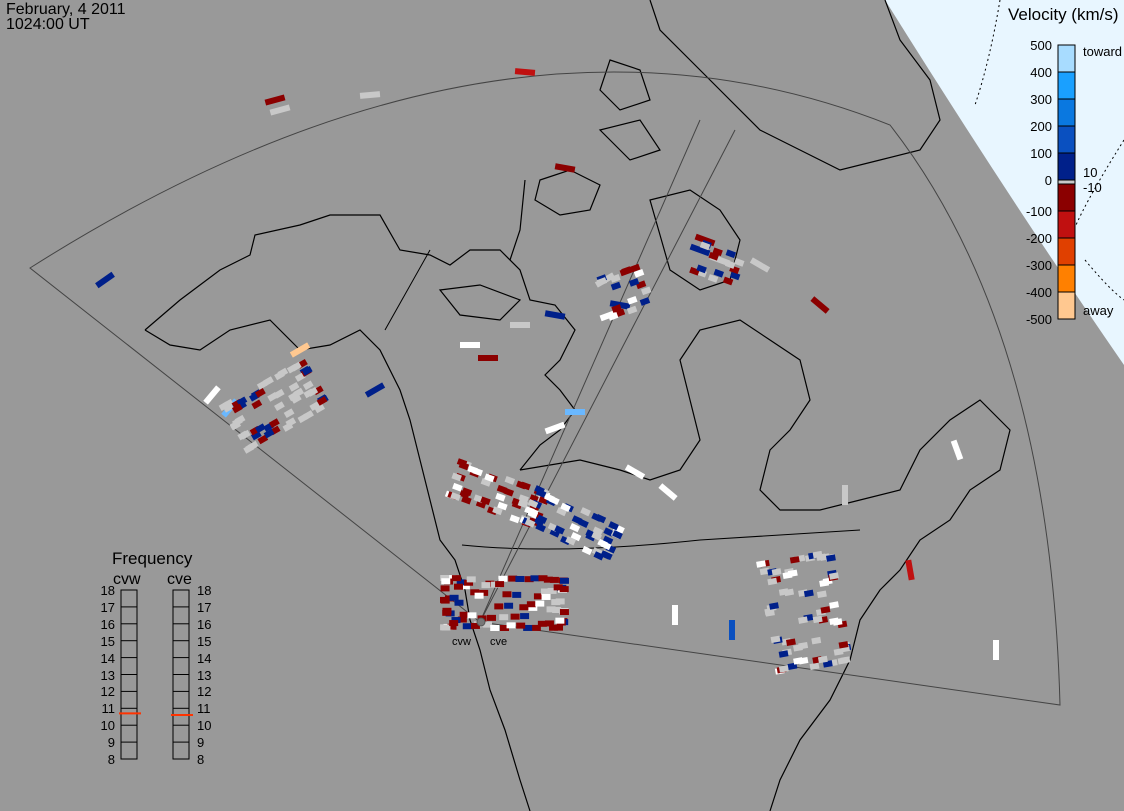 This screenshot has height=811, width=1124. What do you see at coordinates (204, 692) in the screenshot?
I see `frequency-tick-label: 12` at bounding box center [204, 692].